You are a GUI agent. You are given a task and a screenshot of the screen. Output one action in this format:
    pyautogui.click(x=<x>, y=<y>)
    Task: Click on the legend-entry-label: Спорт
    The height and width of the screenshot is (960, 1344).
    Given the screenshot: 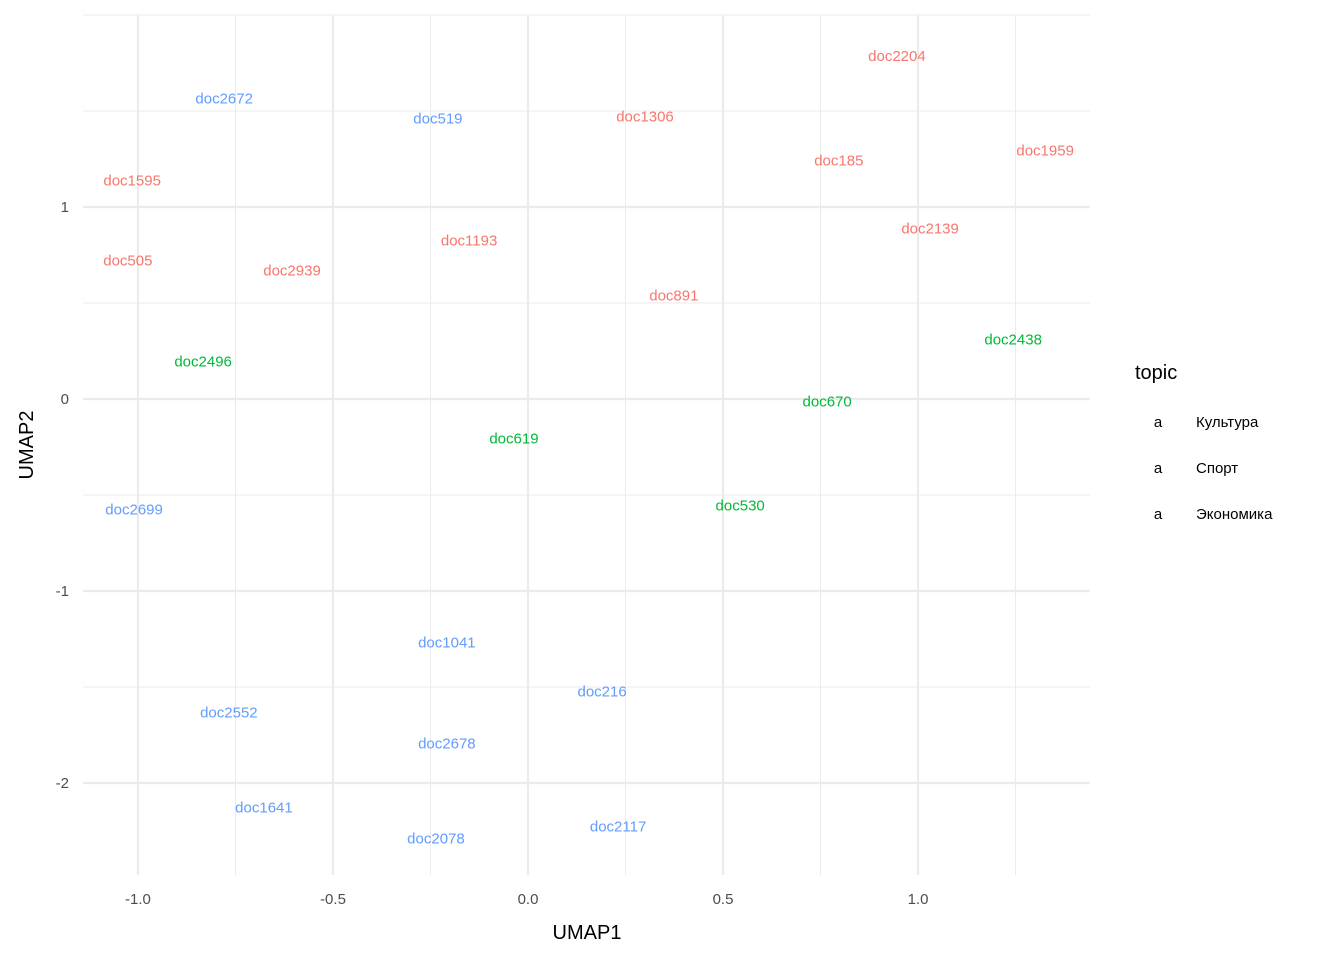 What is the action you would take?
    pyautogui.click(x=1217, y=468)
    